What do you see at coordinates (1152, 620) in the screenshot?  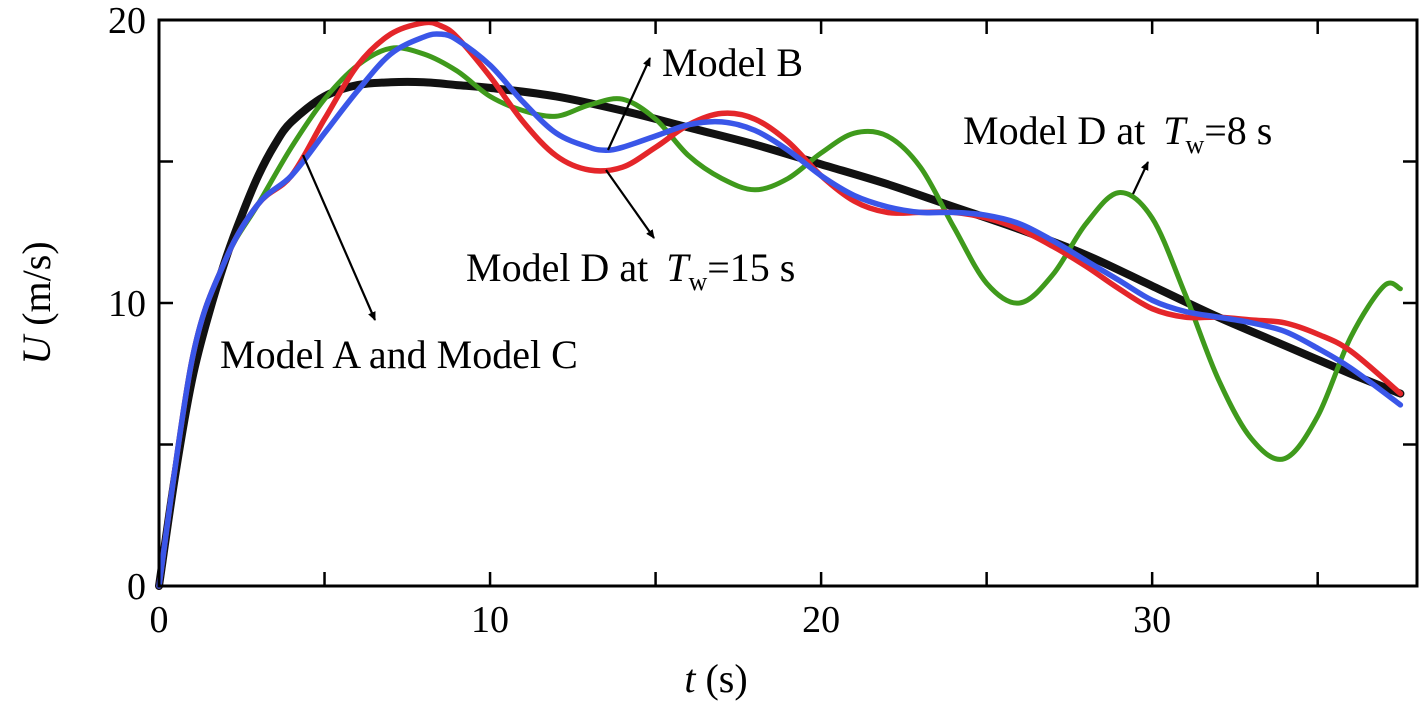 I see `x-tick-label: 30` at bounding box center [1152, 620].